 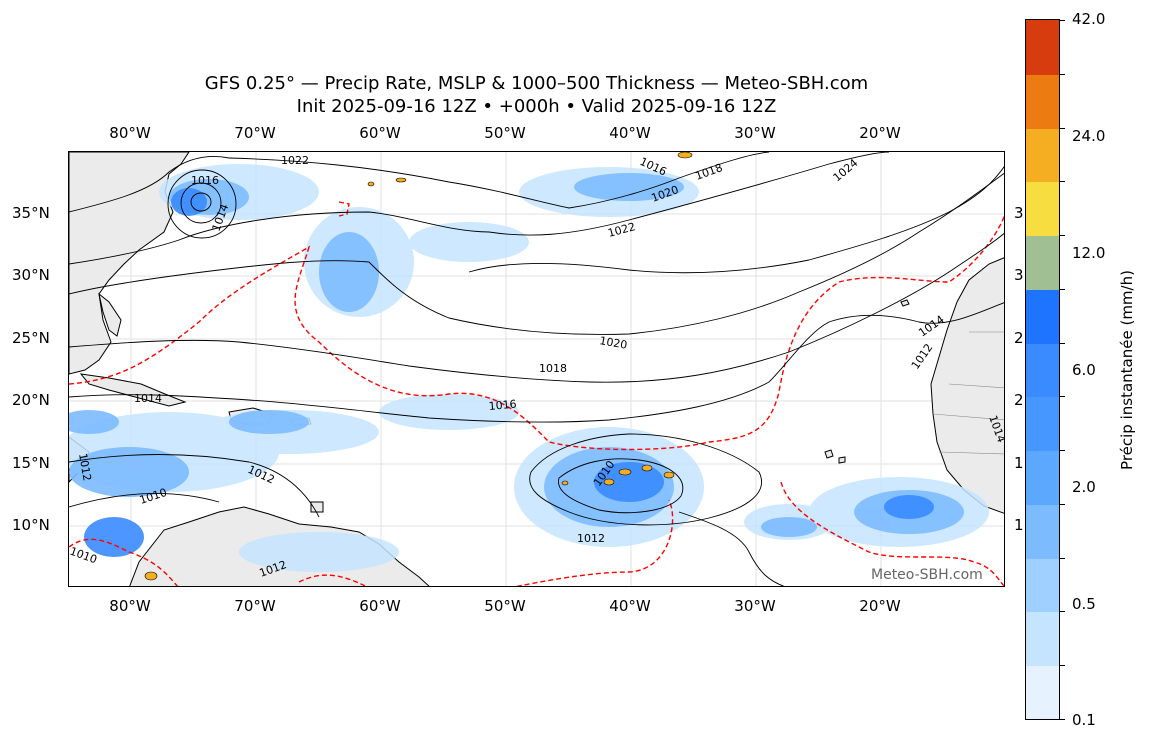 I want to click on lon-label-top: 20°W, so click(x=880, y=133).